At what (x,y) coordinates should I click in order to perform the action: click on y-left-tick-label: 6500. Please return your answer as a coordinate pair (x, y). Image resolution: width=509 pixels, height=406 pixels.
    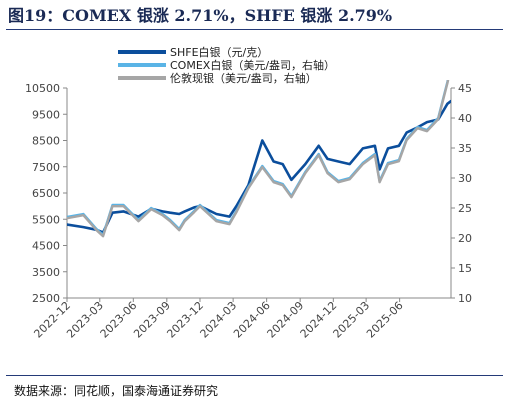
    Looking at the image, I should click on (46, 193).